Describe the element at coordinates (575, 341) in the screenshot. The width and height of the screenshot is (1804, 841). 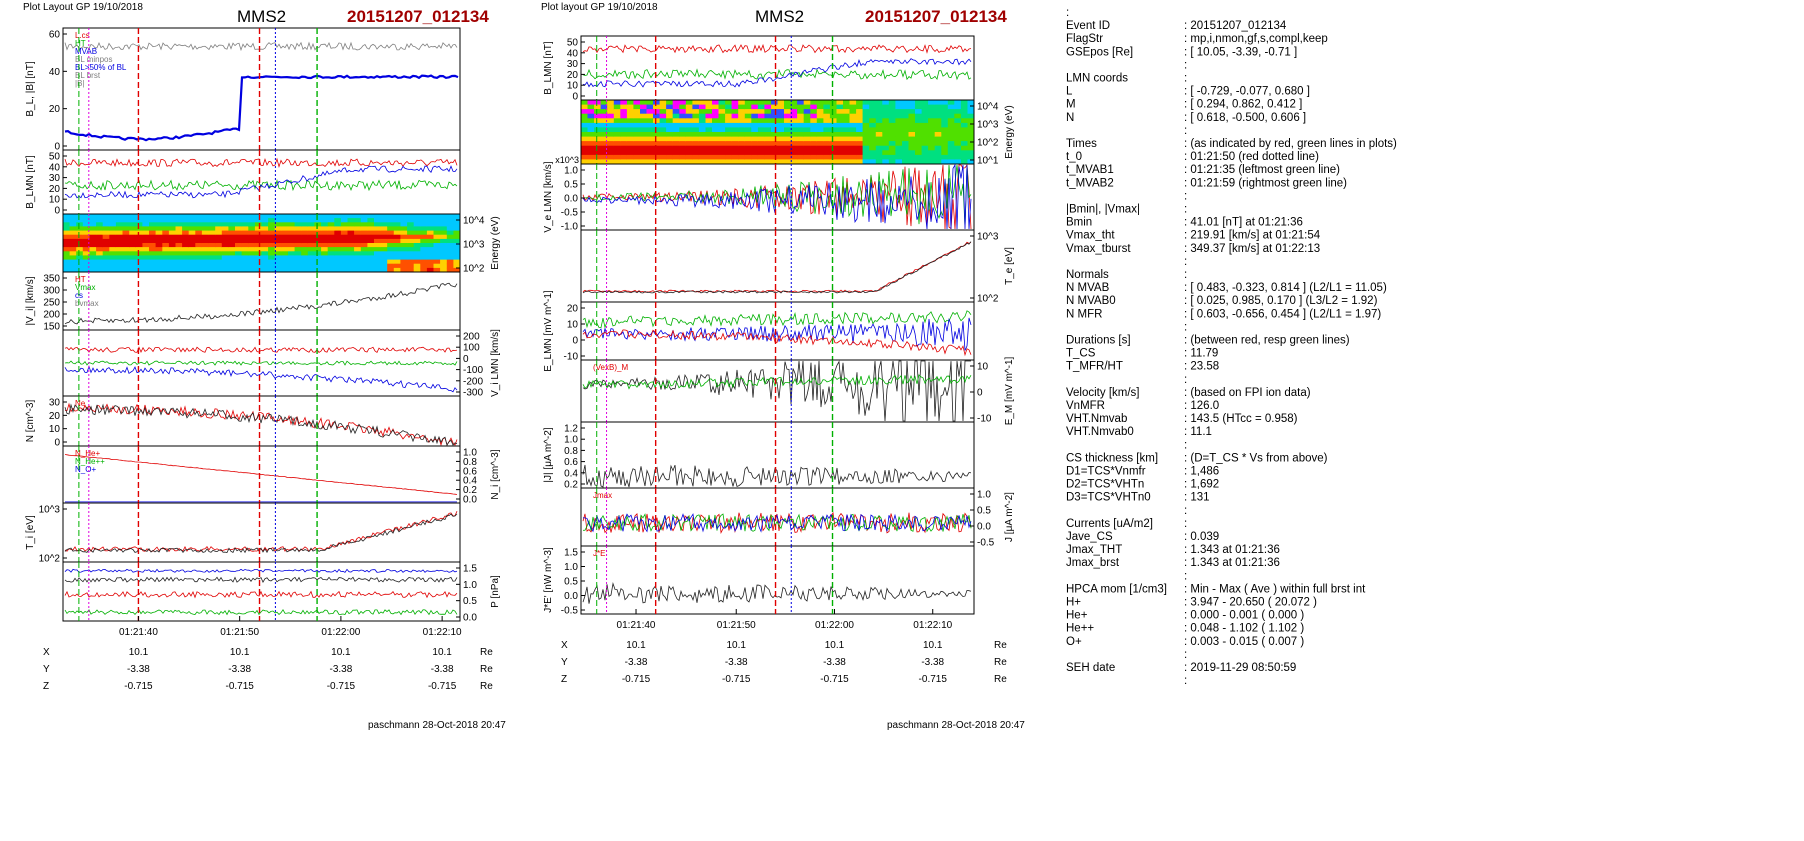
I see `y-tick-label: 0` at that location.